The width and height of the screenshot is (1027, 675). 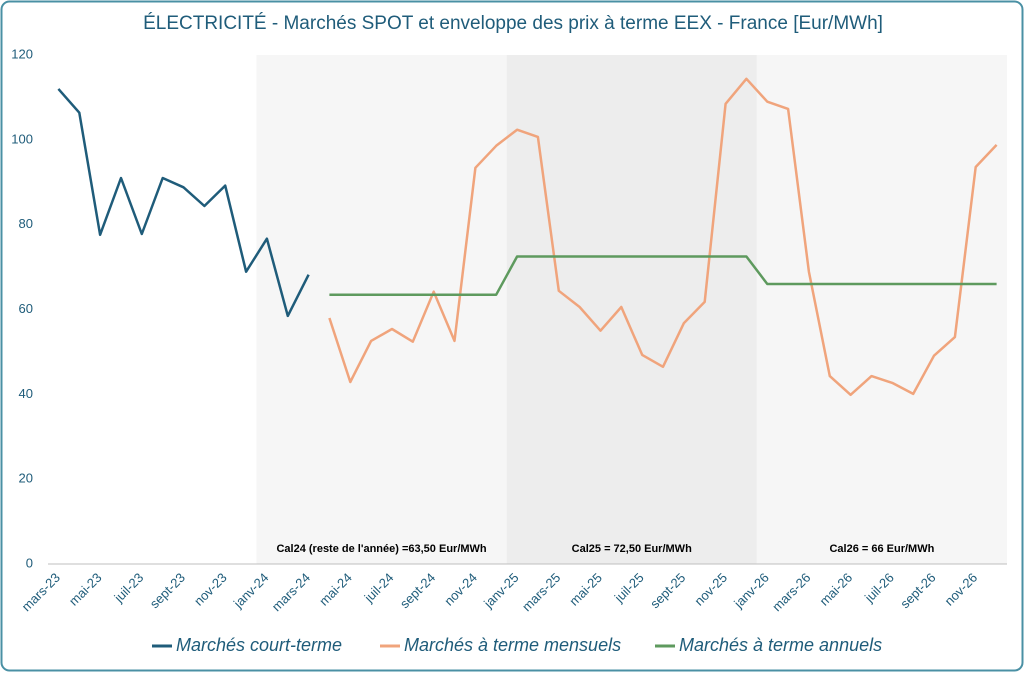 What do you see at coordinates (26, 308) in the screenshot?
I see `y-tick-label: 60` at bounding box center [26, 308].